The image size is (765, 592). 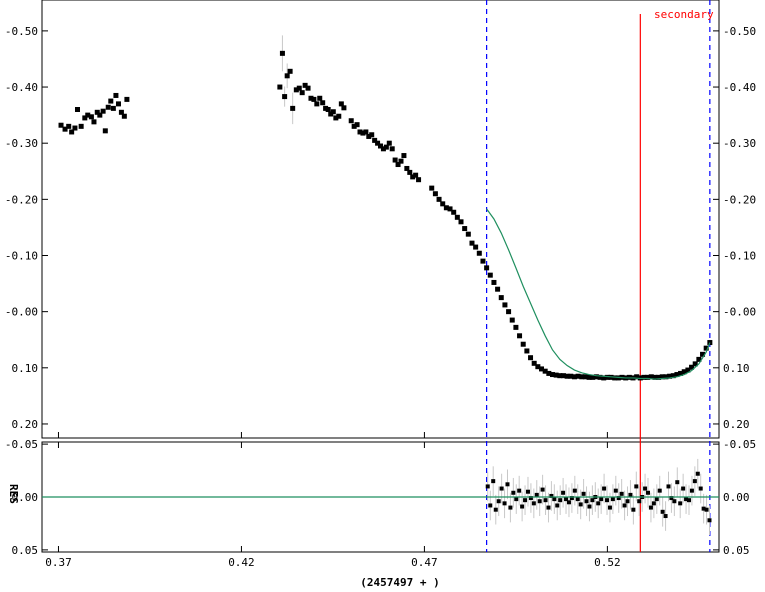 What do you see at coordinates (241, 562) in the screenshot?
I see `x-tick-label: 0.42` at bounding box center [241, 562].